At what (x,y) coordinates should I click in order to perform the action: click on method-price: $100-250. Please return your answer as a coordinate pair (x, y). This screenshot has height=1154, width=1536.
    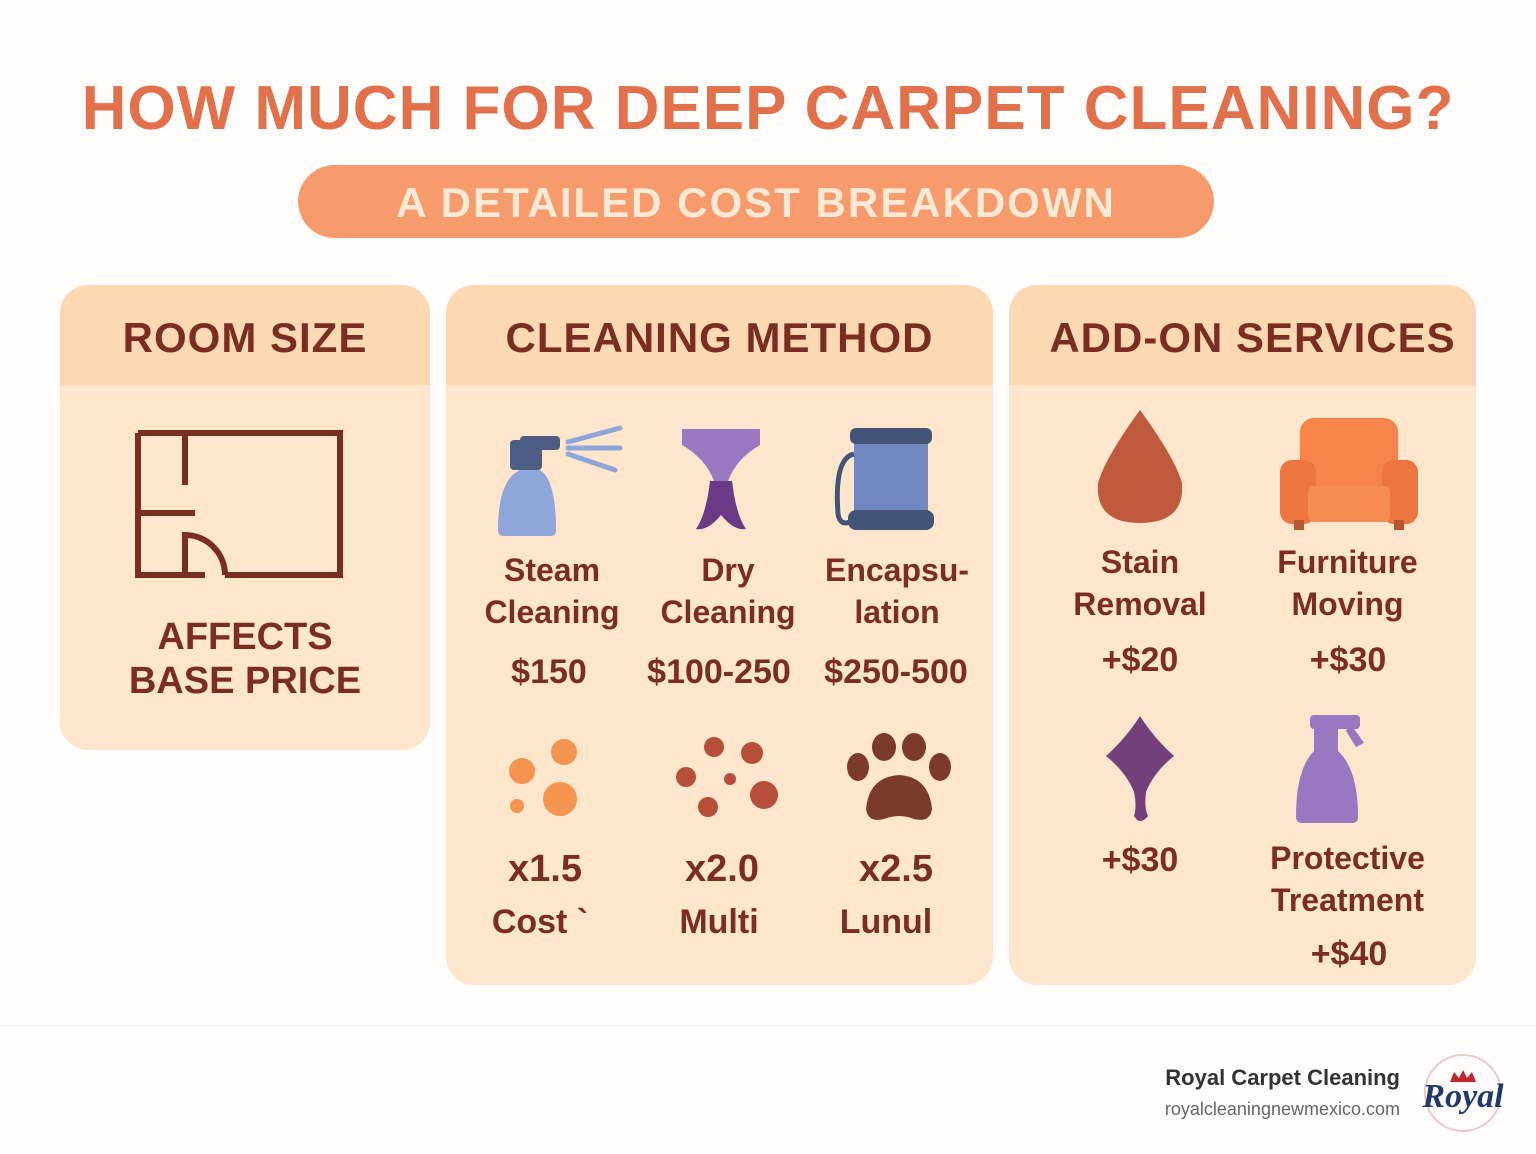
    Looking at the image, I should click on (719, 672).